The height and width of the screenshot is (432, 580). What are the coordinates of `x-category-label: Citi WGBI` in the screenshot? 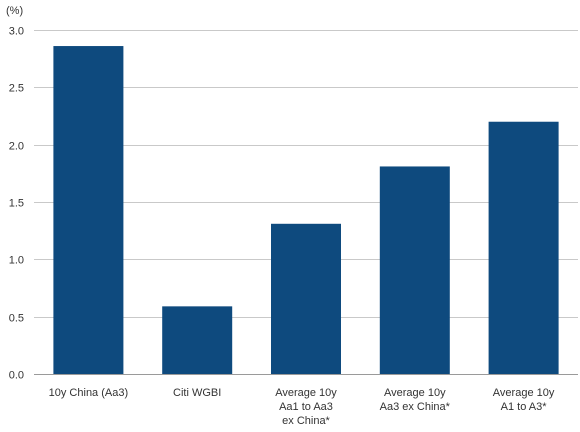 It's located at (197, 393).